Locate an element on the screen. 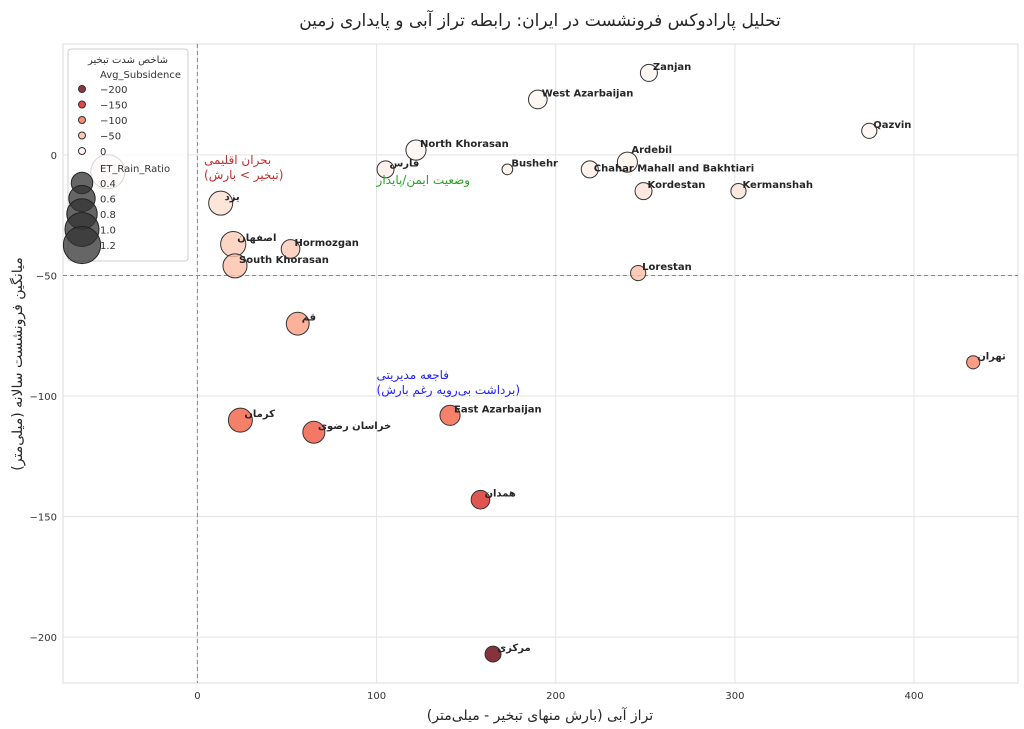 This screenshot has height=729, width=1024. legend-box is located at coordinates (128, 155).